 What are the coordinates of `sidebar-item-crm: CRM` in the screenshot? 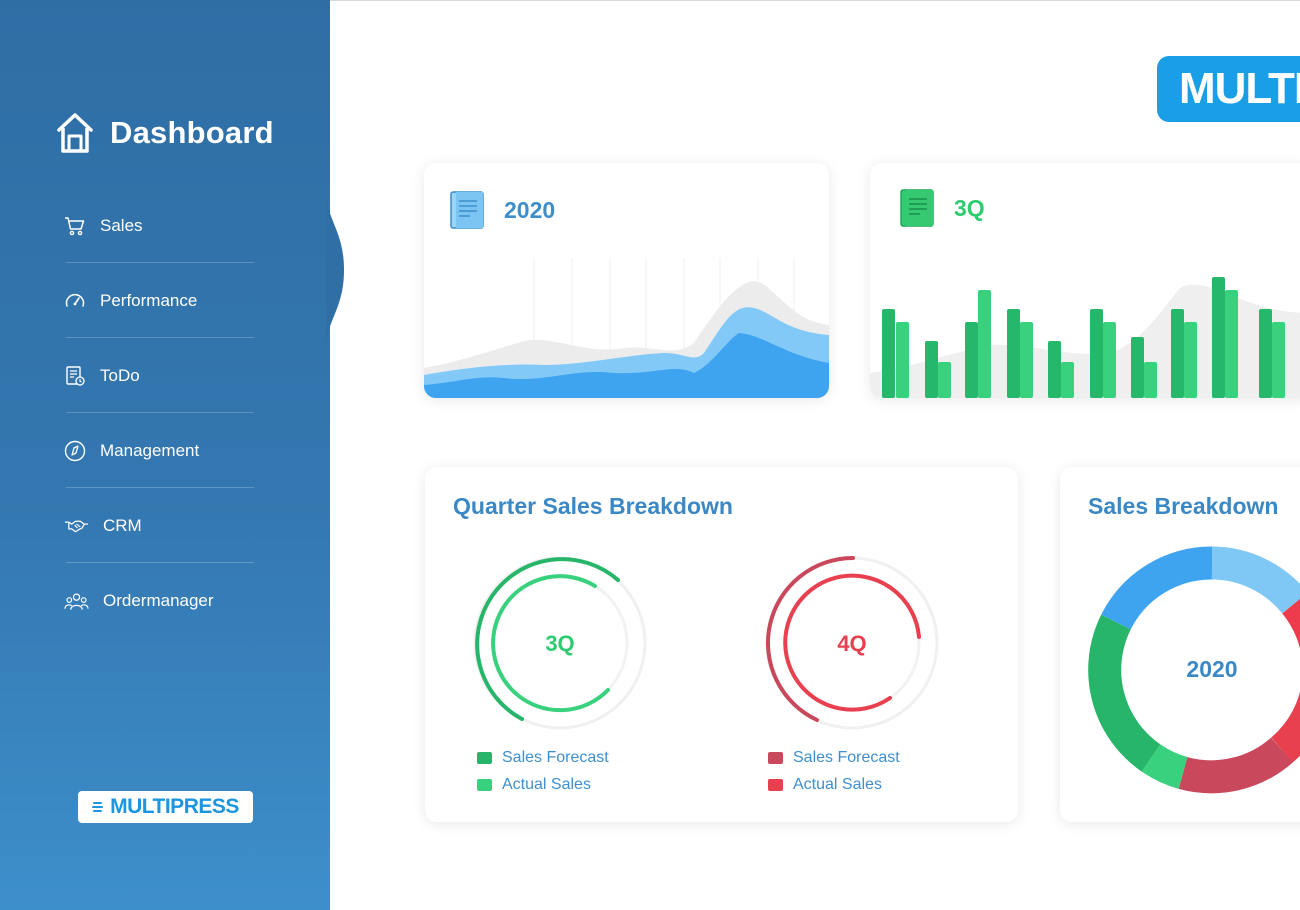 It's located at (159, 525).